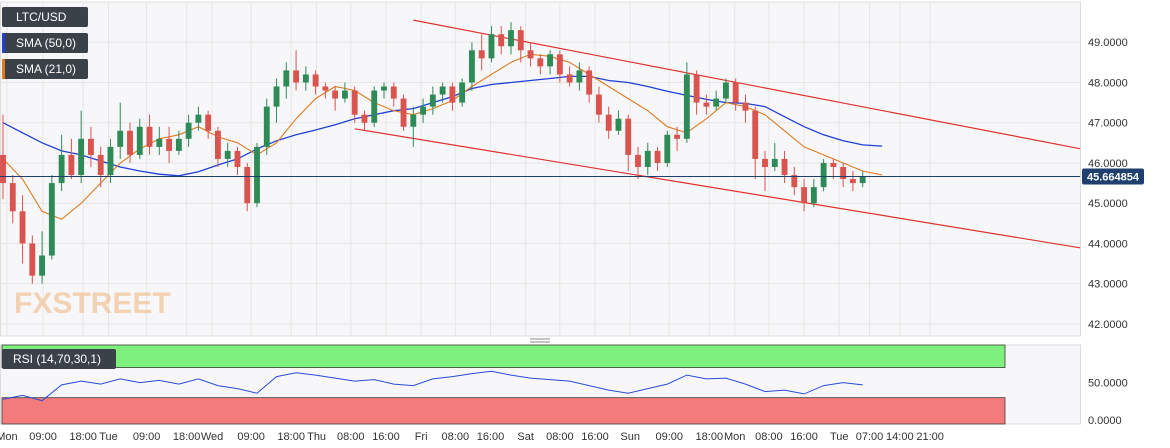  I want to click on x-tick-label: Fri, so click(421, 437).